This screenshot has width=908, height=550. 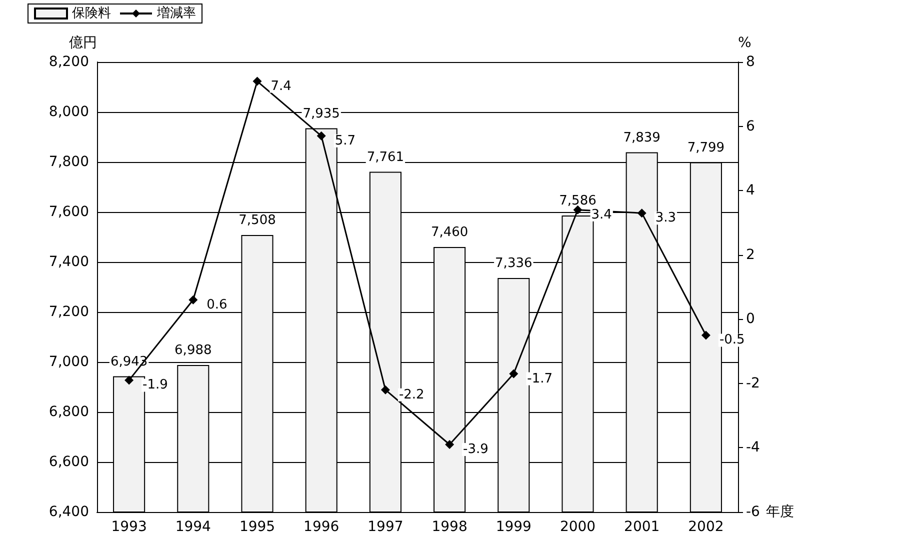 What do you see at coordinates (745, 43) in the screenshot?
I see `y2-axis-title: %` at bounding box center [745, 43].